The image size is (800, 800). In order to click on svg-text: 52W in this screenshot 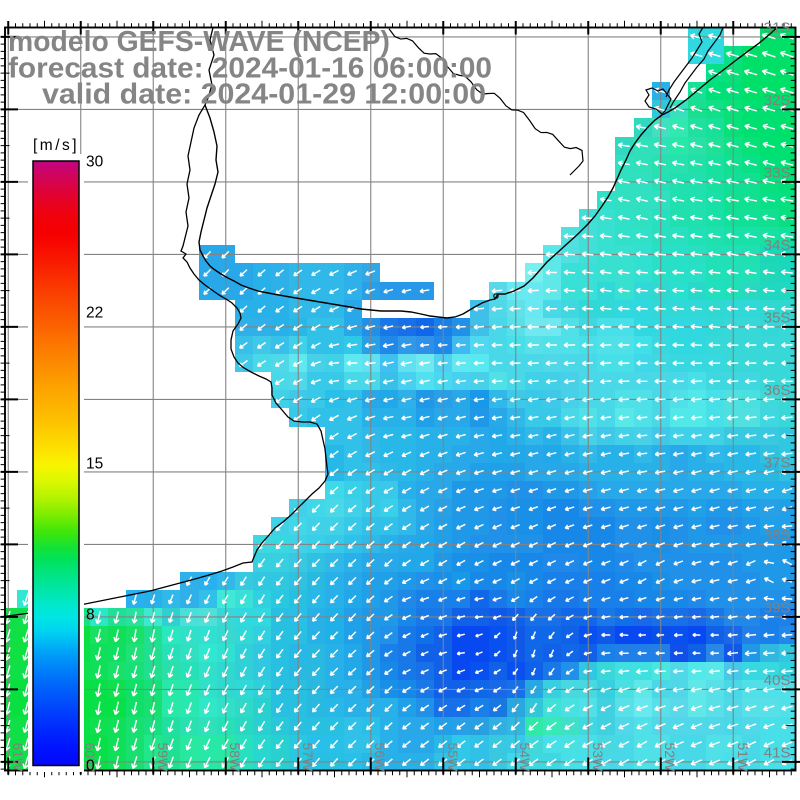, I will do `click(670, 758)`.